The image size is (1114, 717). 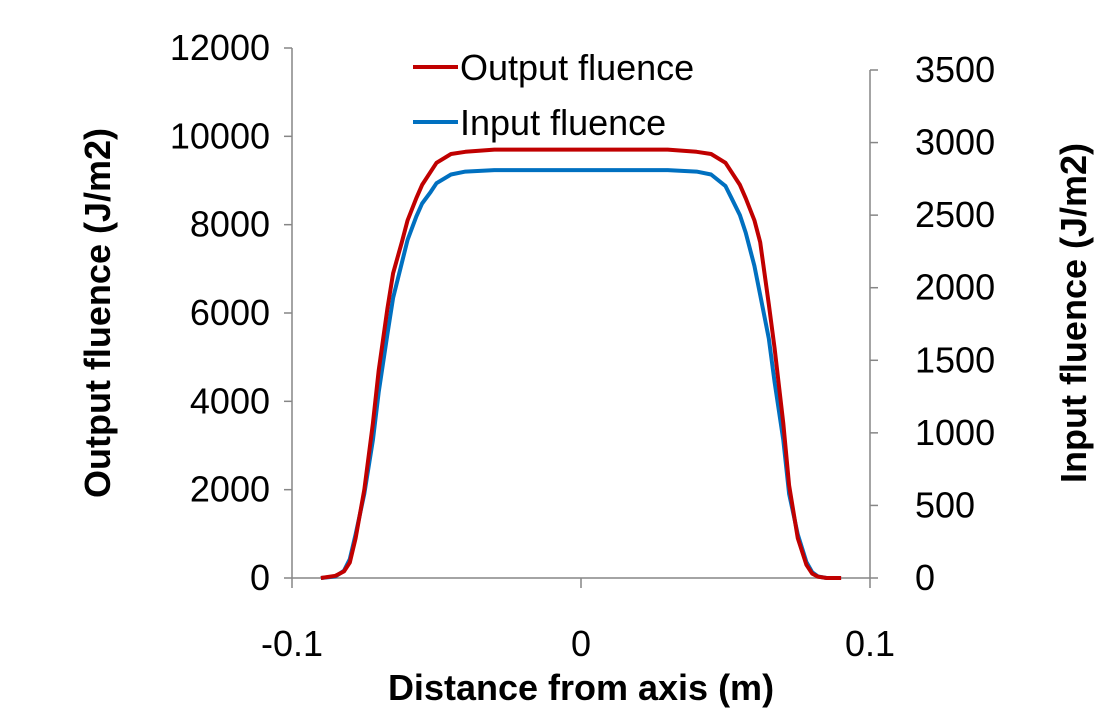 I want to click on y-left-tick-label: 2000, so click(x=230, y=489).